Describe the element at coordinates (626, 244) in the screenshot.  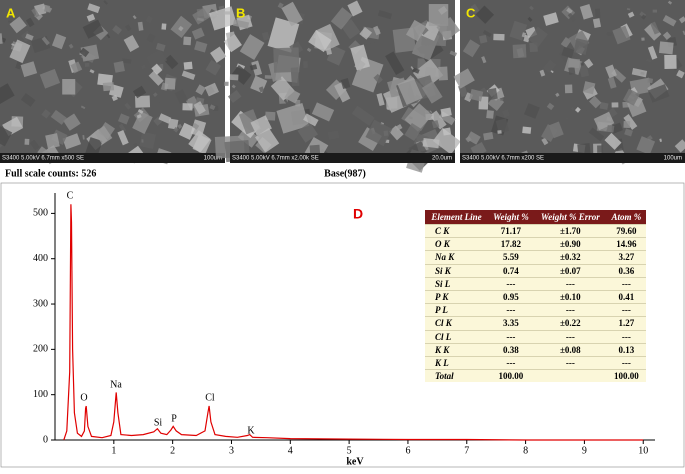
I see `table-cell: 14.96` at that location.